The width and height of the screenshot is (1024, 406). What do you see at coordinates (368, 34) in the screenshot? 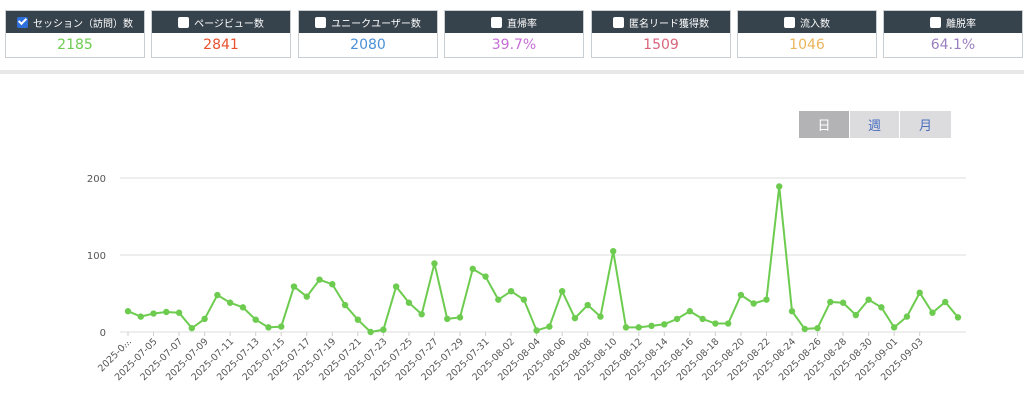
I see `metric-card-unique-users: ユニークユーザー数 2080` at bounding box center [368, 34].